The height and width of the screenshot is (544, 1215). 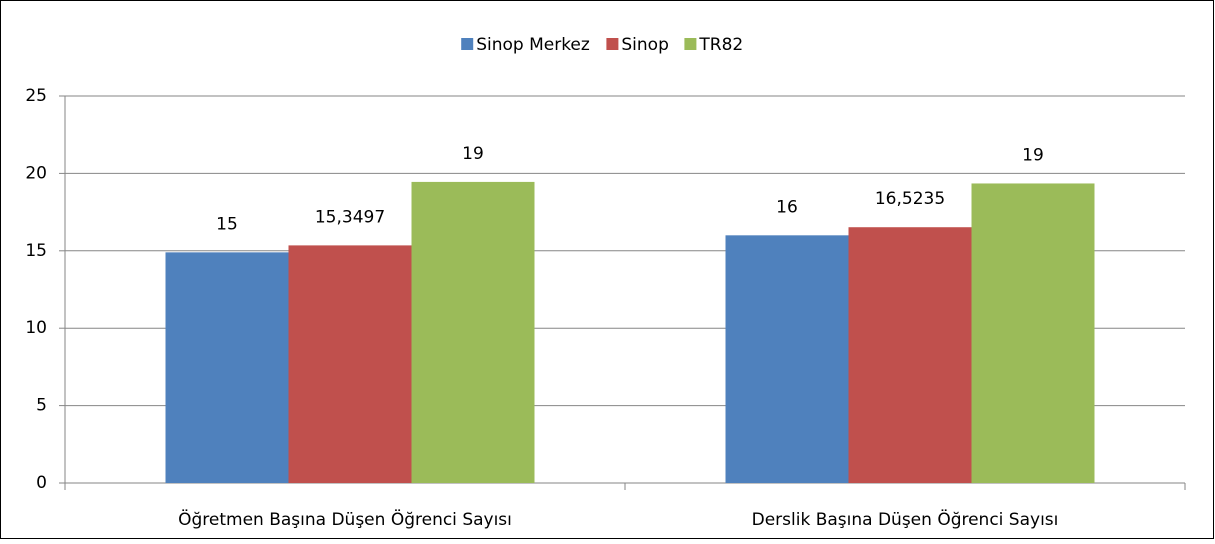 I want to click on data-label: 15, so click(x=227, y=224).